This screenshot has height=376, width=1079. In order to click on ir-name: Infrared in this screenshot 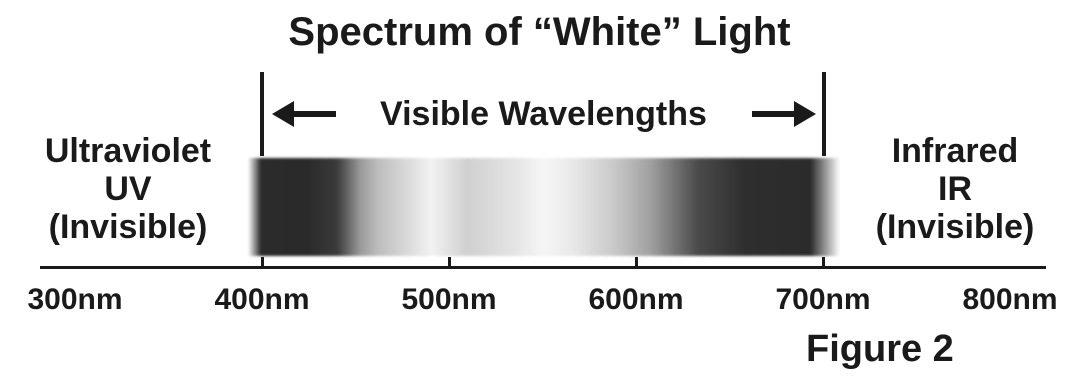, I will do `click(955, 151)`.